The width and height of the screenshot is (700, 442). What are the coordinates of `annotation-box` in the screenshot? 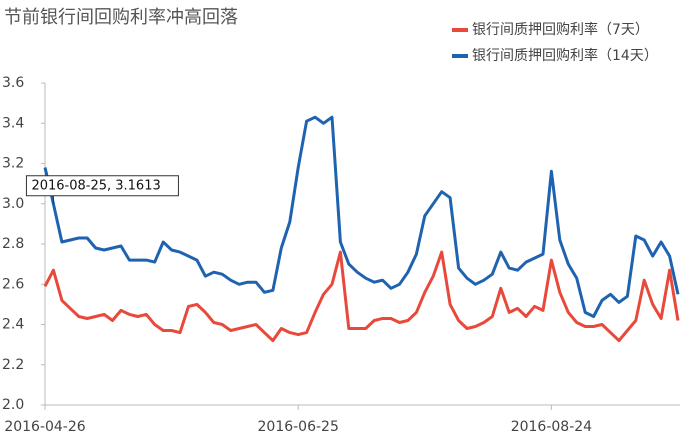 It's located at (102, 186).